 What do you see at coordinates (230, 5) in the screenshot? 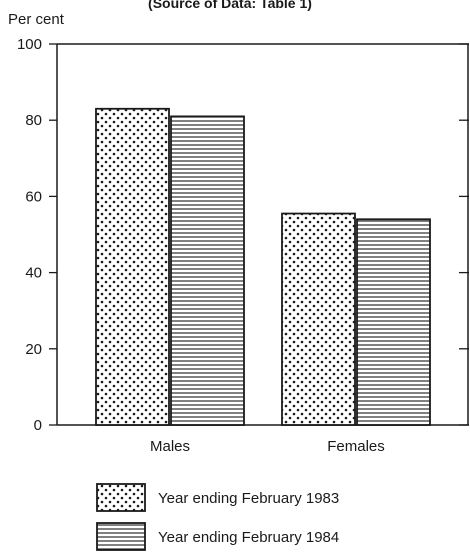
I see `source-note: (Source of Data: Table 1)` at bounding box center [230, 5].